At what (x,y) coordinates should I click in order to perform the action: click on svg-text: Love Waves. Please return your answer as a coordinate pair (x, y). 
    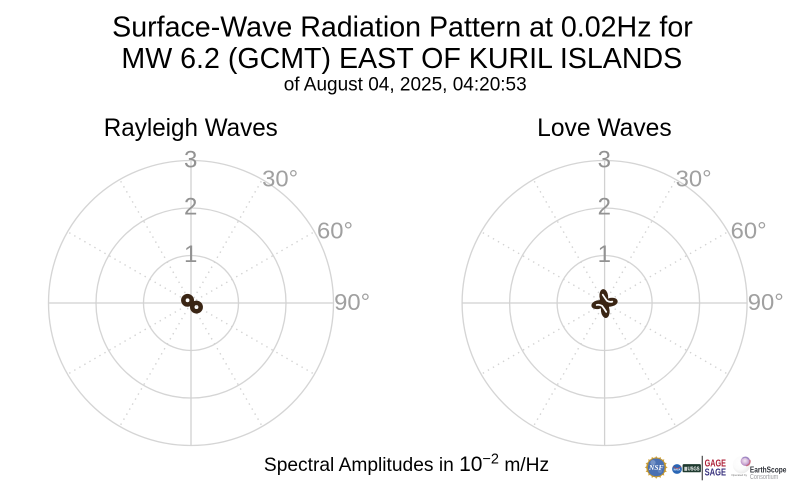
    Looking at the image, I should click on (604, 128).